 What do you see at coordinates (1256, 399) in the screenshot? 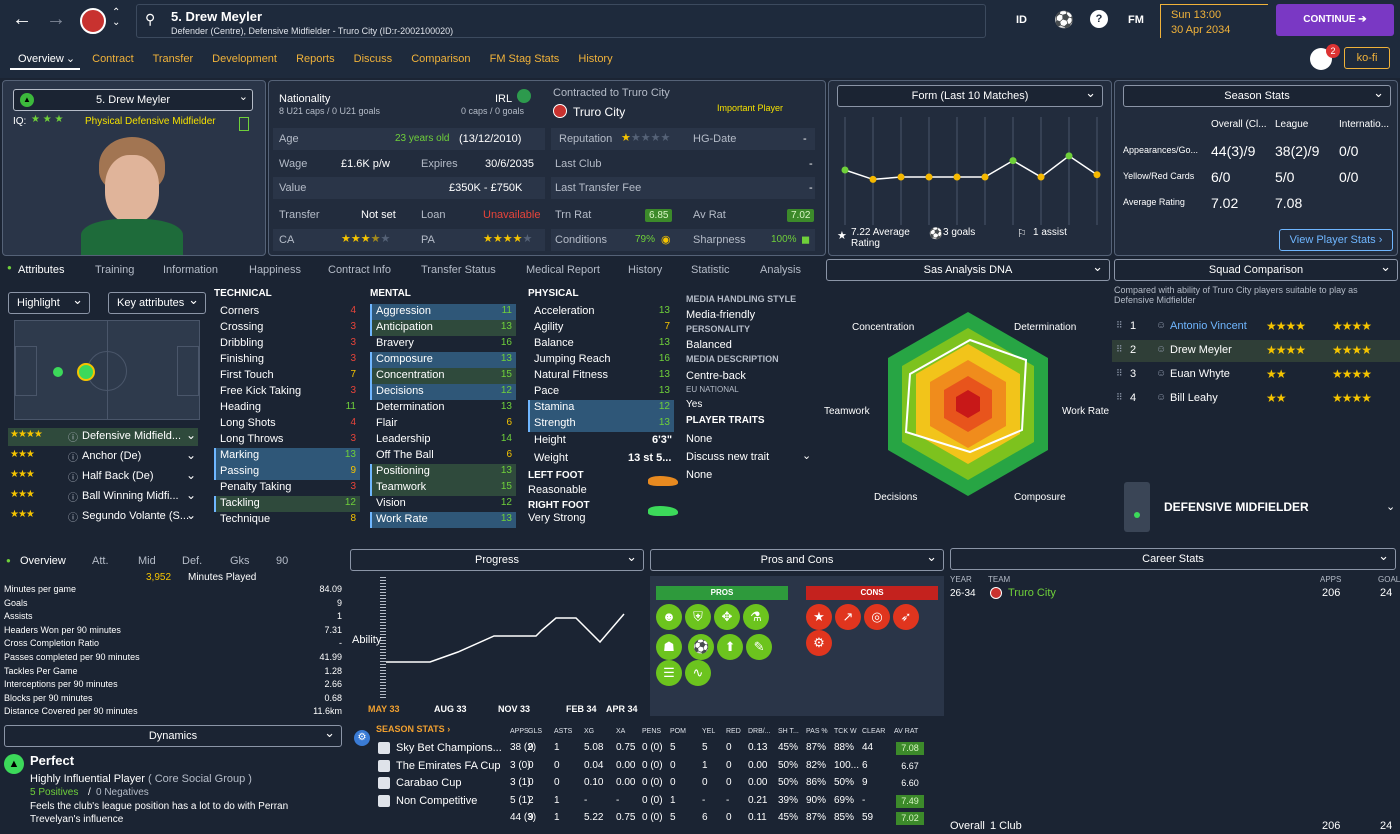
I see `squad-row: ⠿ 4 ☺ Bill Leahy ★★ ★★★★` at bounding box center [1256, 399].